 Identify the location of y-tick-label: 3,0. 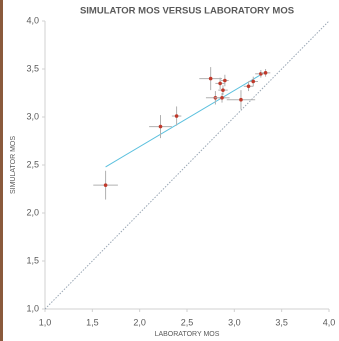
(32, 116).